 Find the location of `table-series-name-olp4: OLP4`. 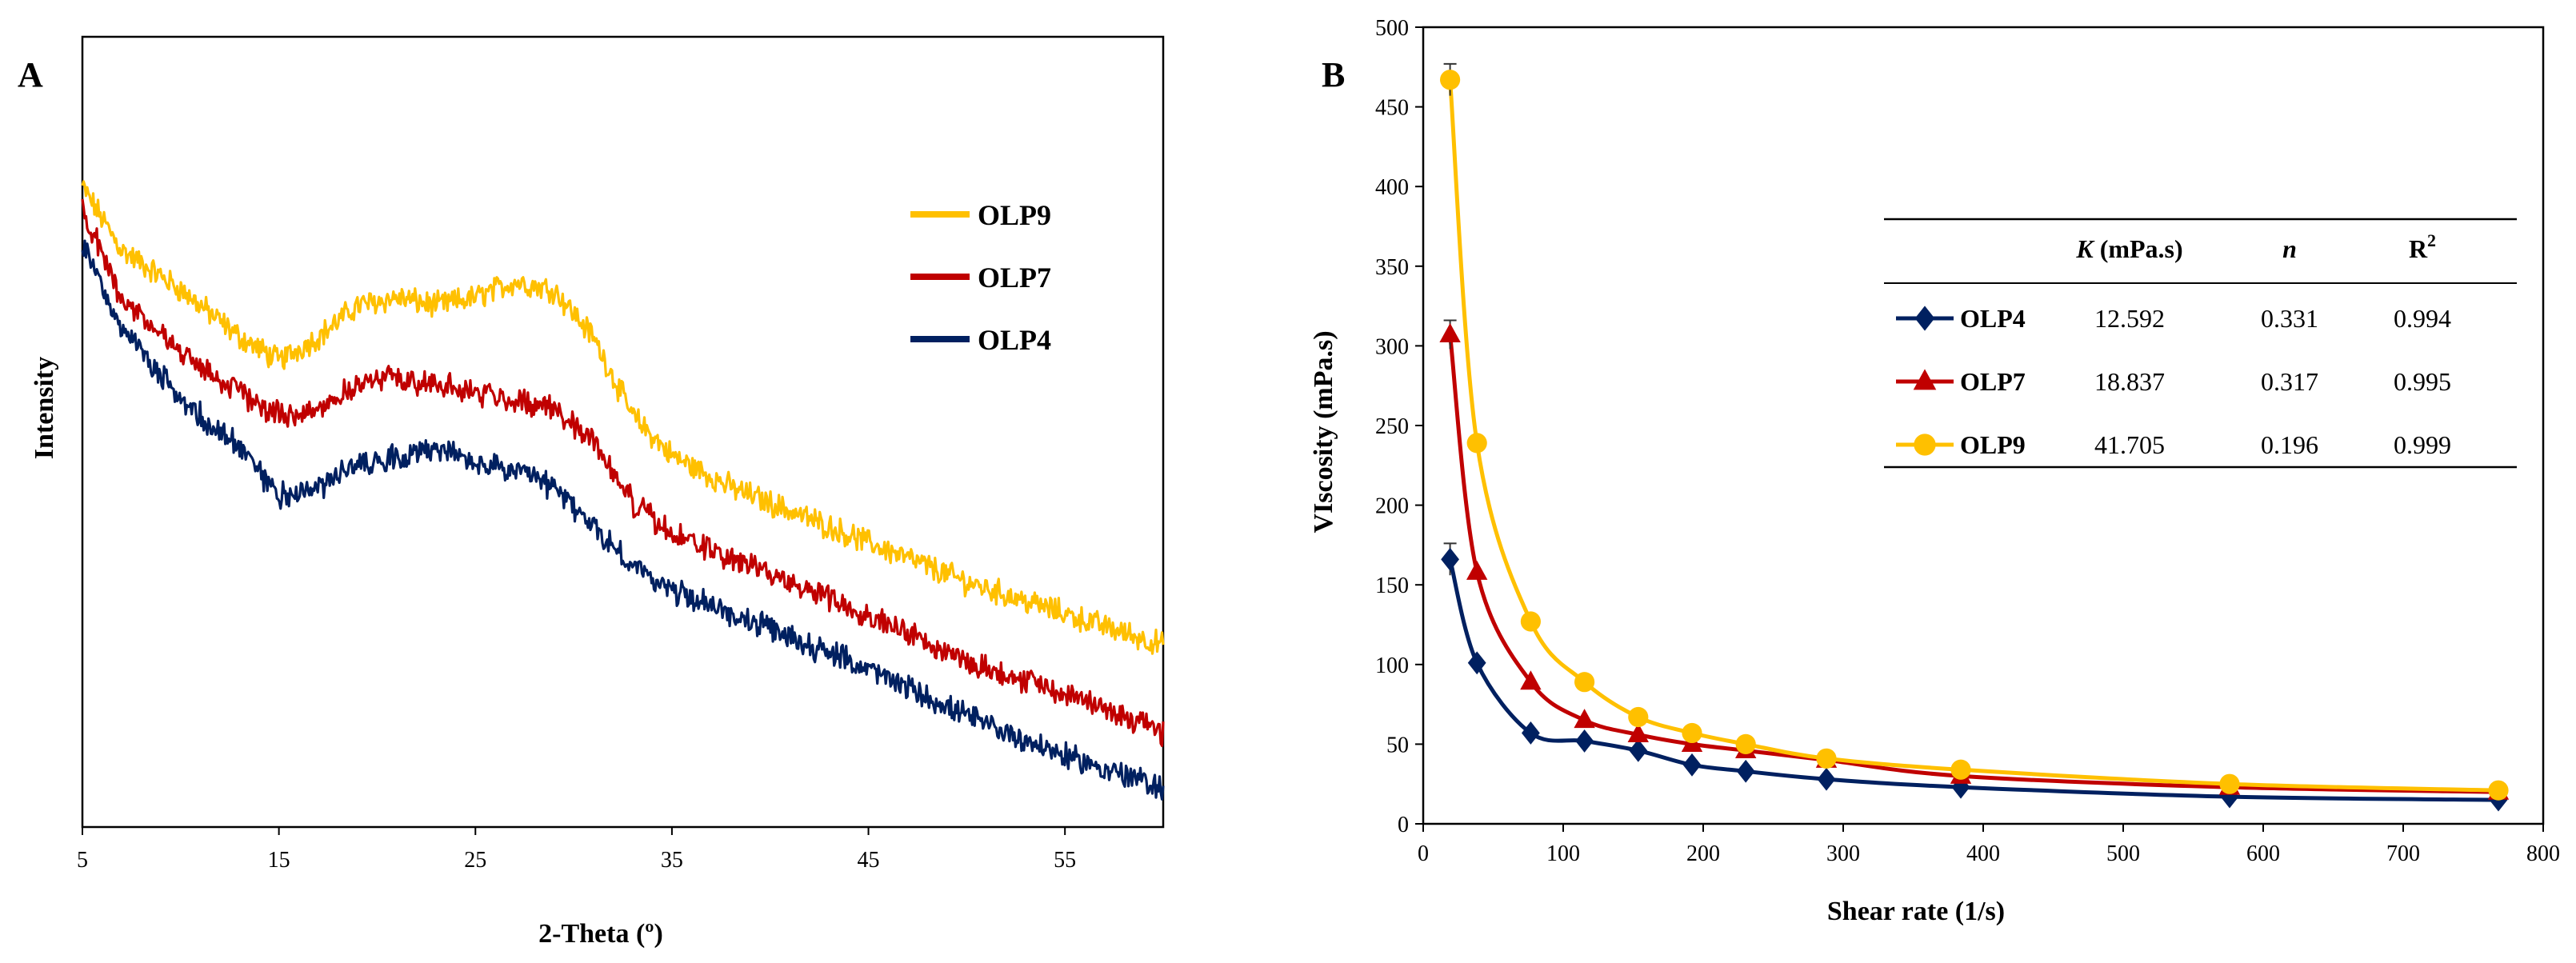

table-series-name-olp4: OLP4 is located at coordinates (1993, 318).